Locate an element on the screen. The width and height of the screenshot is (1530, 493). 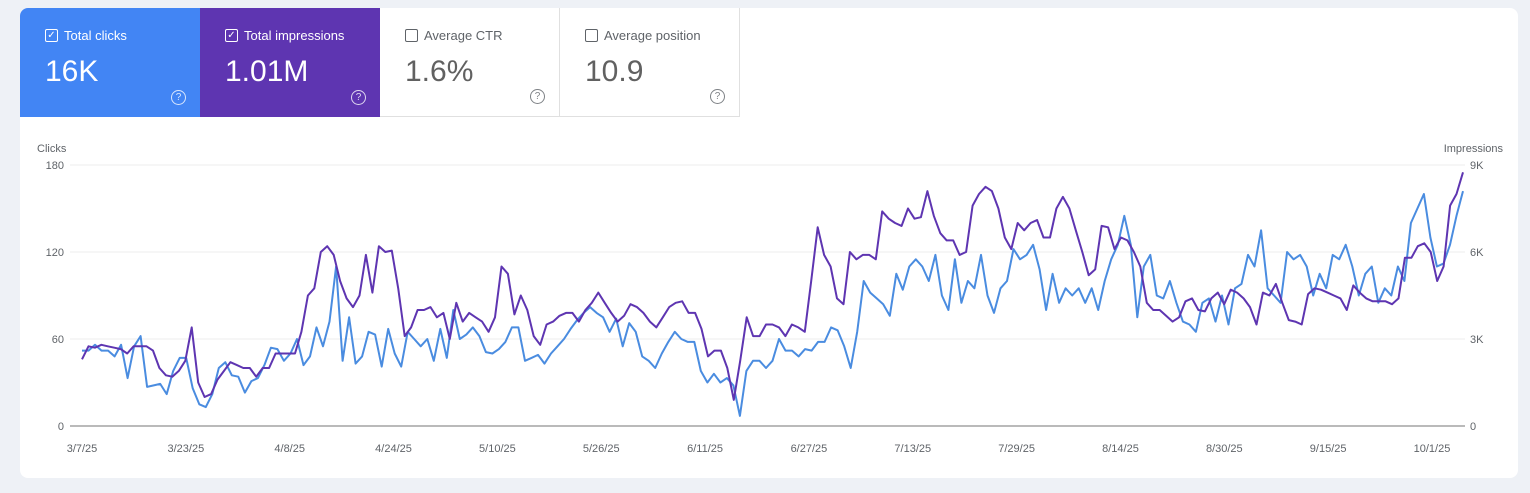
metric-label: Total impressions is located at coordinates (294, 35).